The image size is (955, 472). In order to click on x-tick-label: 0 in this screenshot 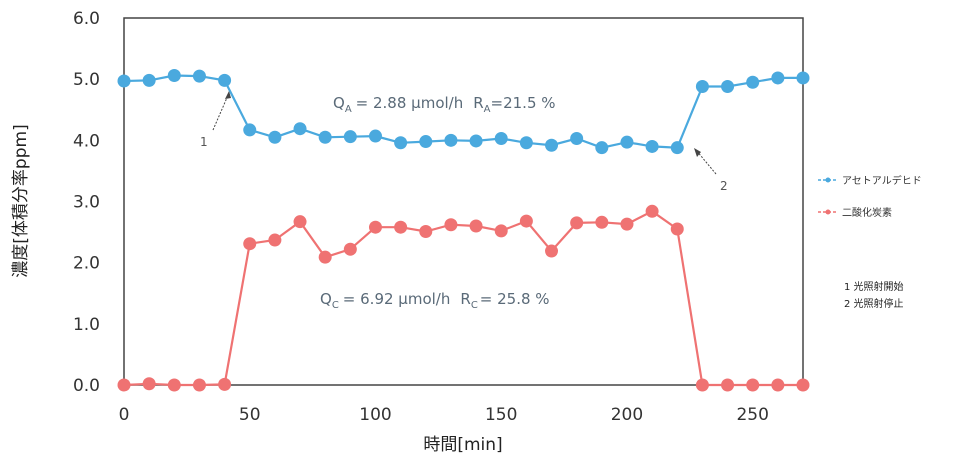, I will do `click(124, 415)`.